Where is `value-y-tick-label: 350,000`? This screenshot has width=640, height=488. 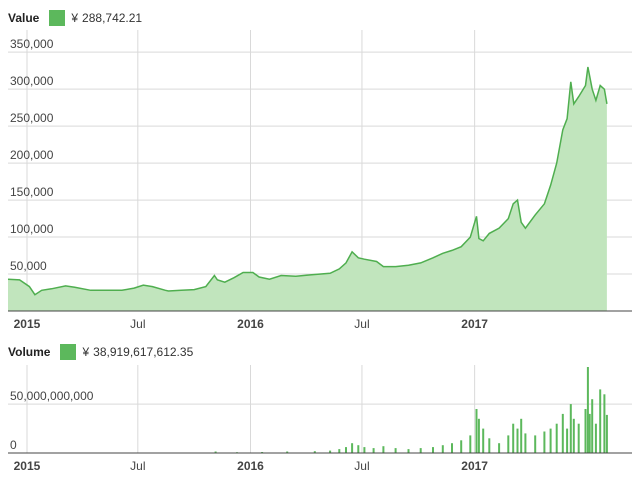
value-y-tick-label: 350,000 is located at coordinates (32, 44).